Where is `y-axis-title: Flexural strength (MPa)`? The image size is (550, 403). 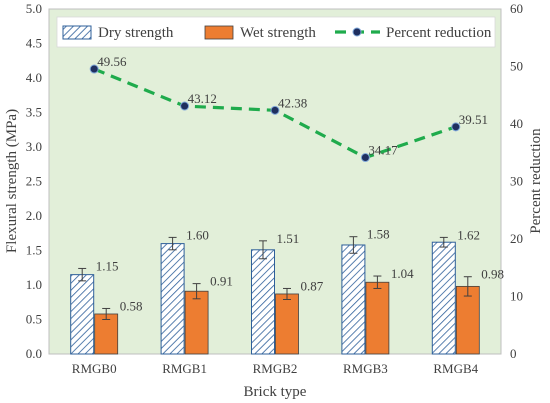
y-axis-title: Flexural strength (MPa) is located at coordinates (12, 181).